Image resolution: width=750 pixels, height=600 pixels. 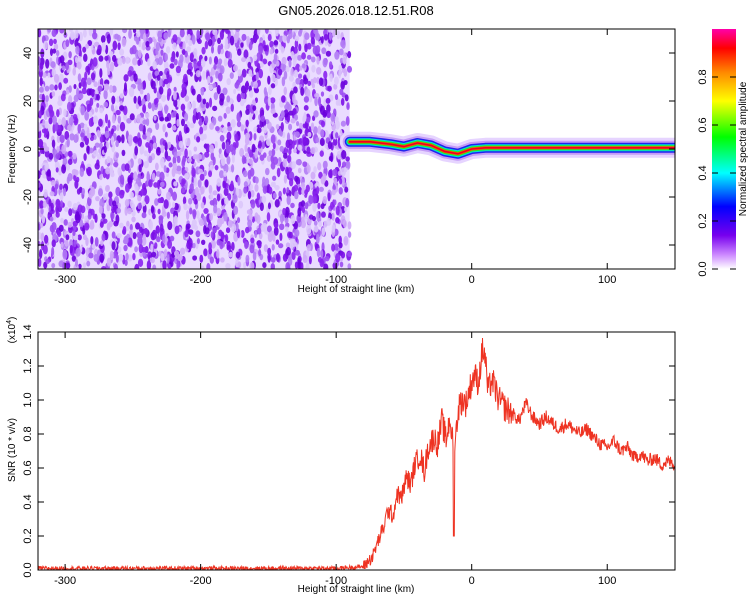 I want to click on y-tick-label: -20, so click(x=28, y=197).